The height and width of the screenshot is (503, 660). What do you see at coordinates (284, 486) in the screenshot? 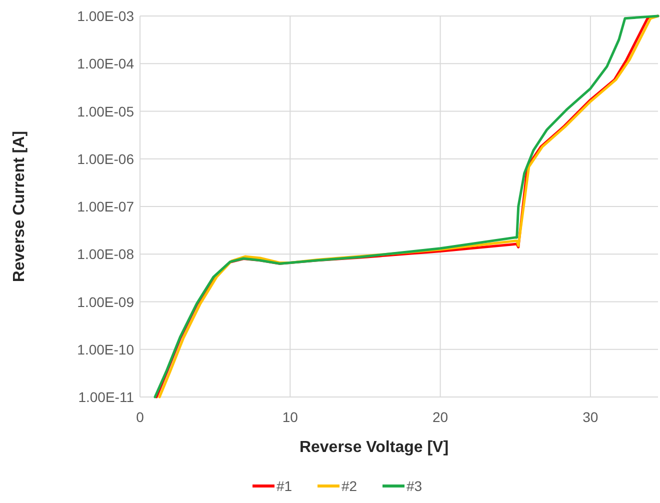
I see `legend-label: #1` at bounding box center [284, 486].